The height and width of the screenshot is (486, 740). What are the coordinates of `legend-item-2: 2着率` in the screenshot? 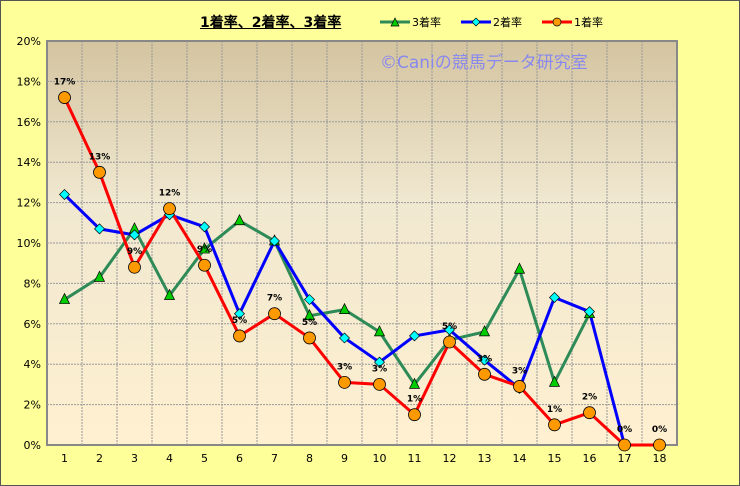 It's located at (491, 22).